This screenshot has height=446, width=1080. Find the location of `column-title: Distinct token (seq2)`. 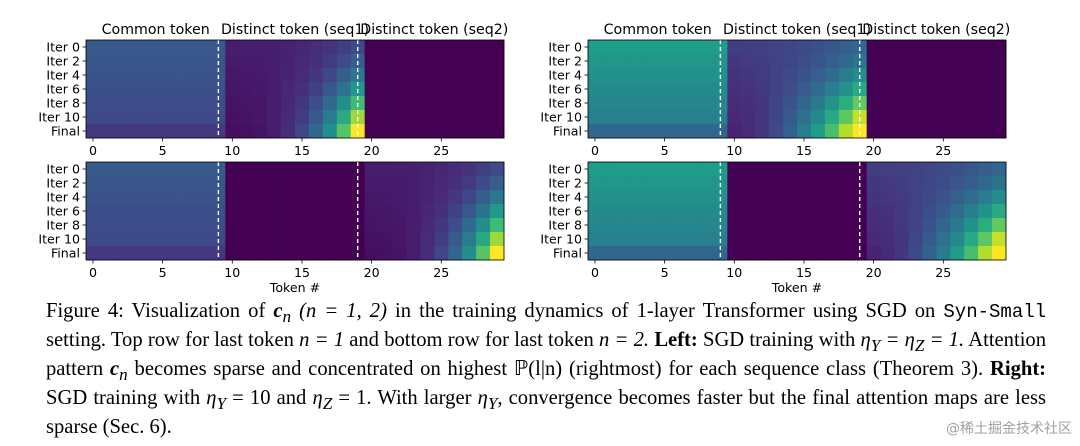

column-title: Distinct token (seq2) is located at coordinates (434, 30).